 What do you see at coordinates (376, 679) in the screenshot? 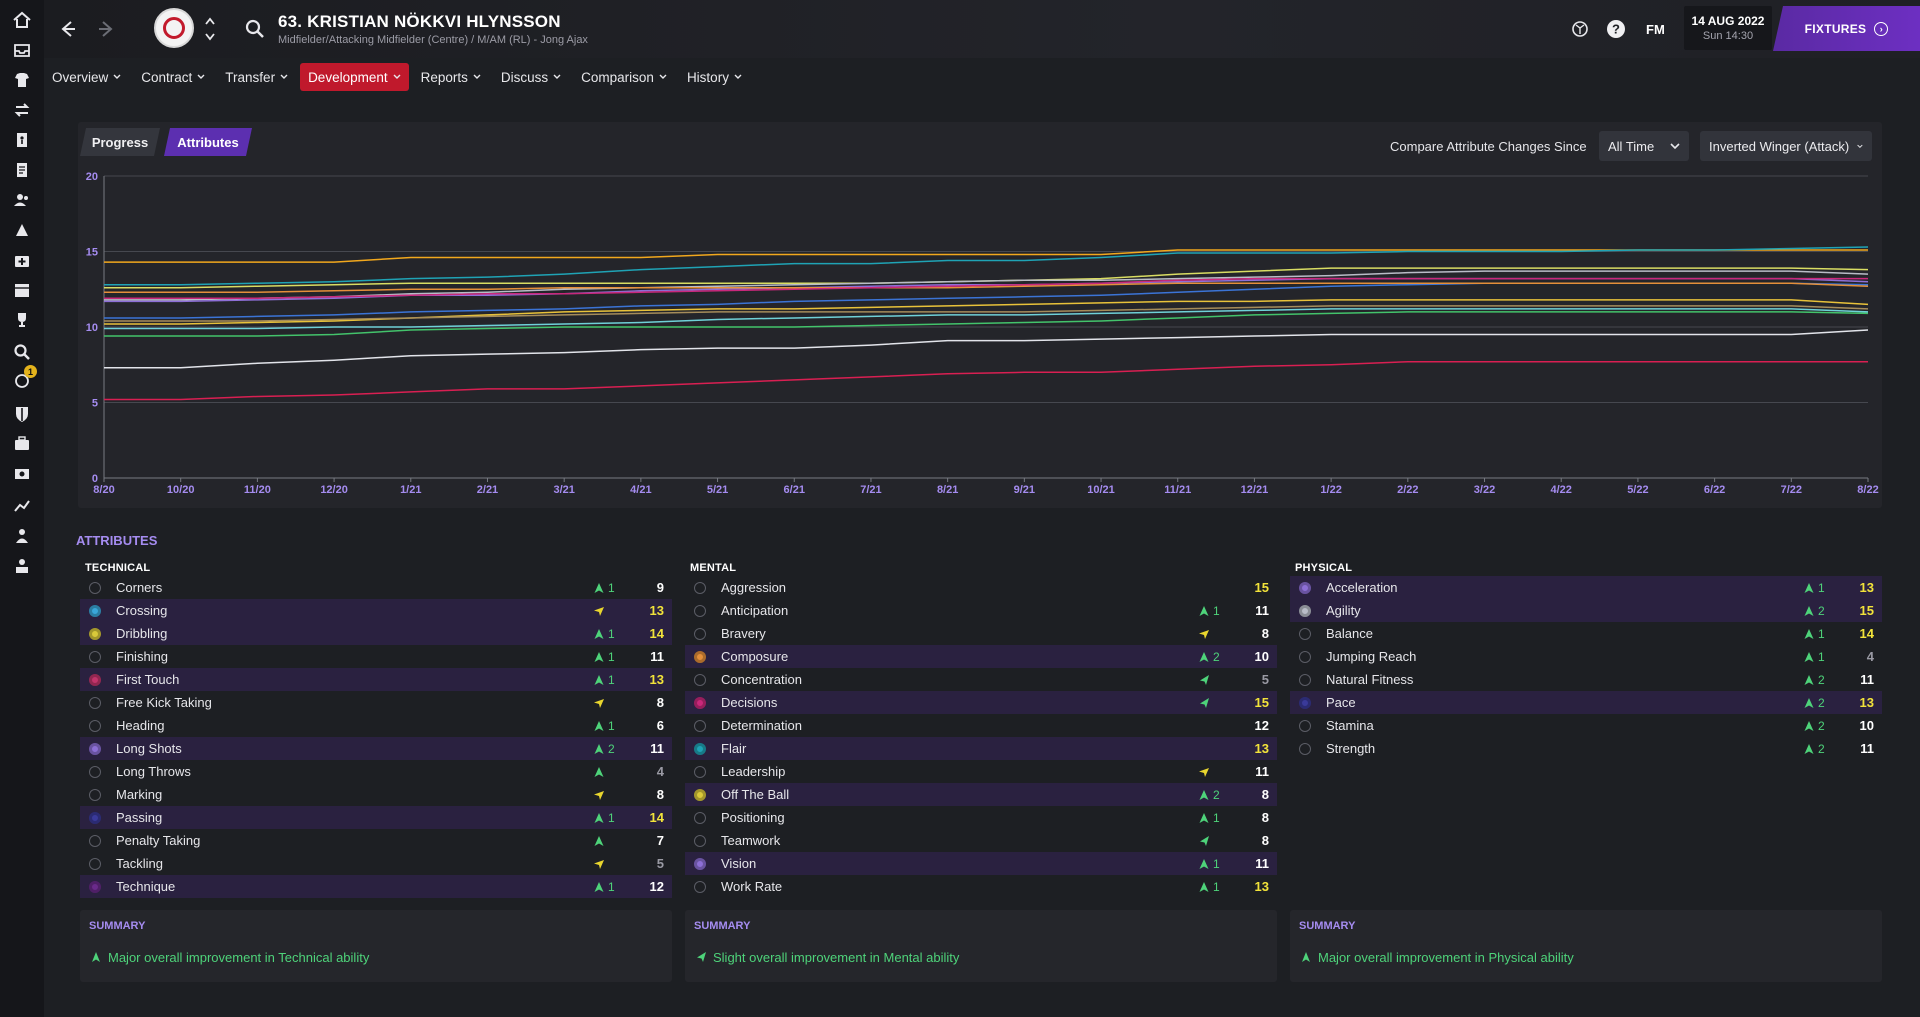
I see `attribute-row: First Touch 1 13` at bounding box center [376, 679].